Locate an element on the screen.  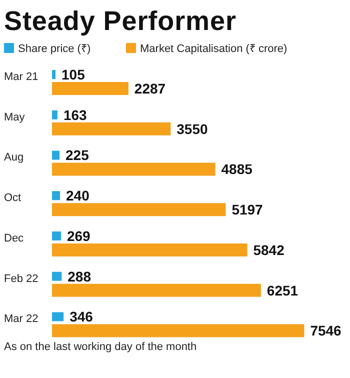
y-tick-label: Mar 21 is located at coordinates (21, 77).